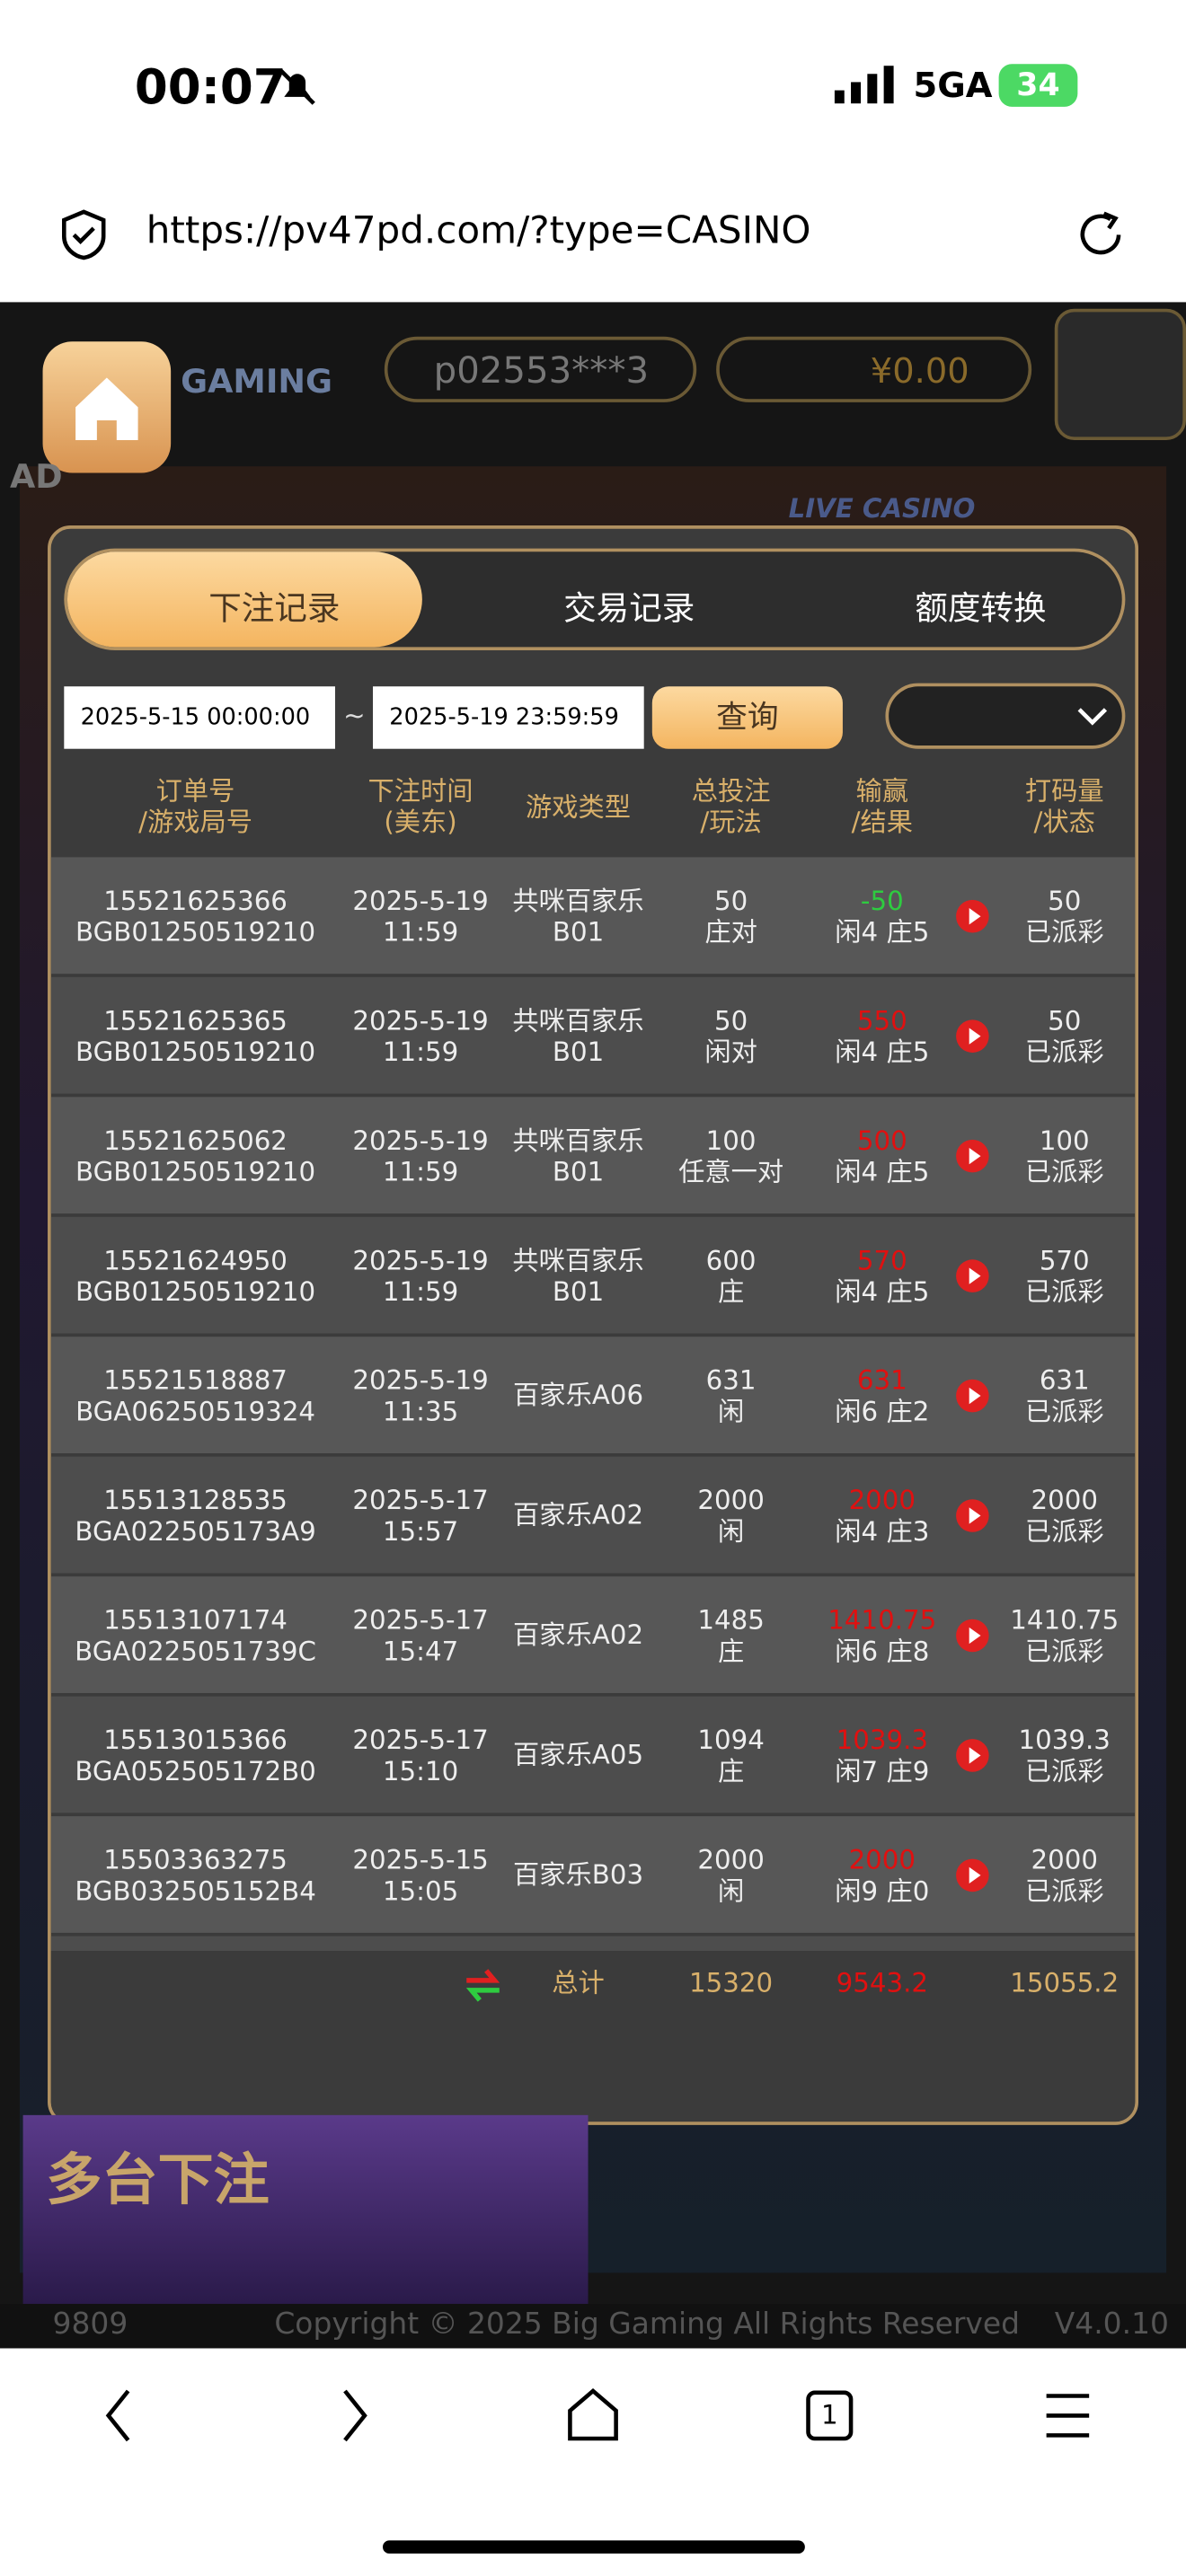 The width and height of the screenshot is (1186, 2576). What do you see at coordinates (882, 508) in the screenshot?
I see `banner-text: LIVE CASINO` at bounding box center [882, 508].